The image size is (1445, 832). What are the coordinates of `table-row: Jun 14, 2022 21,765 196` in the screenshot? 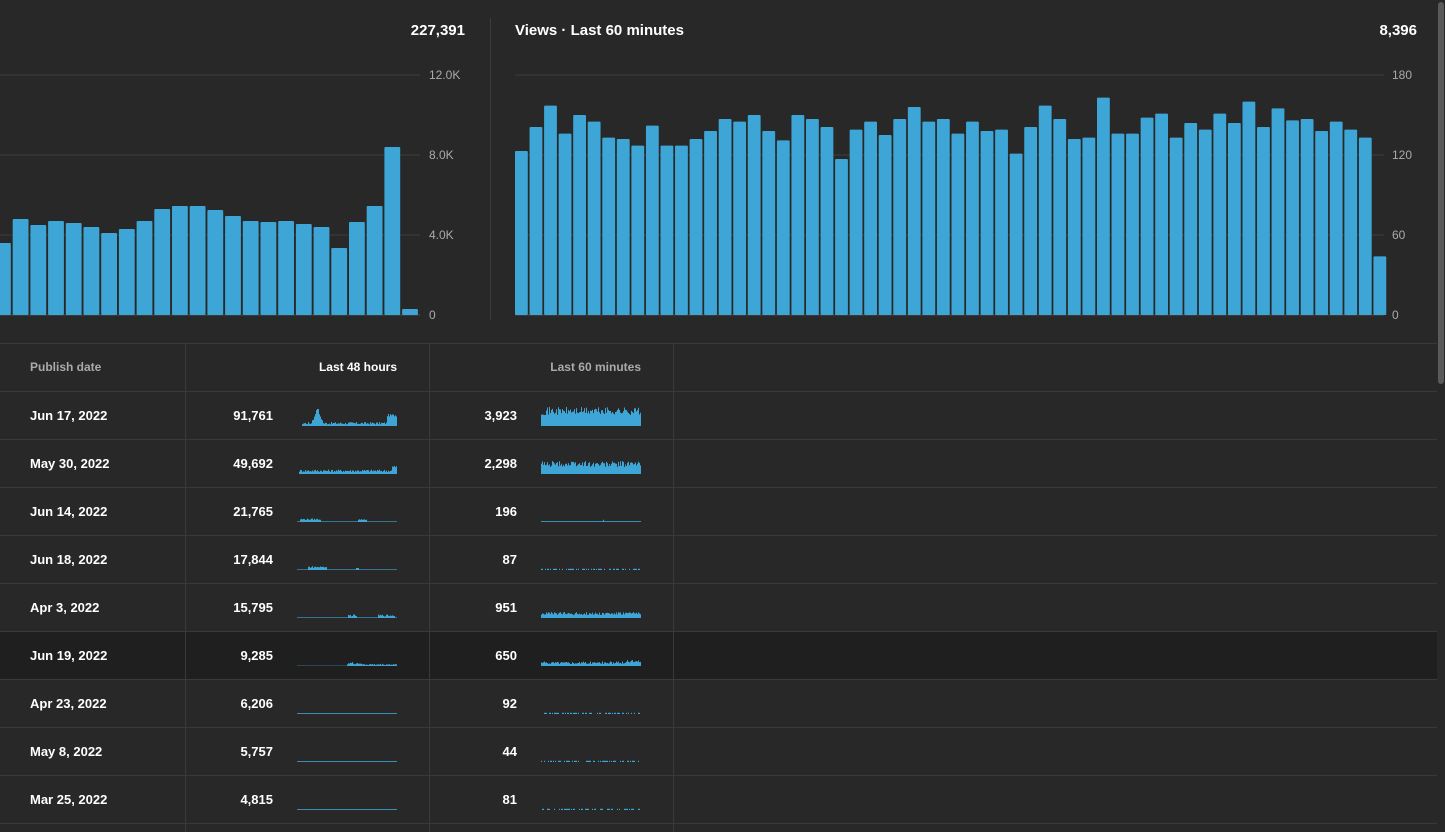 It's located at (718, 512).